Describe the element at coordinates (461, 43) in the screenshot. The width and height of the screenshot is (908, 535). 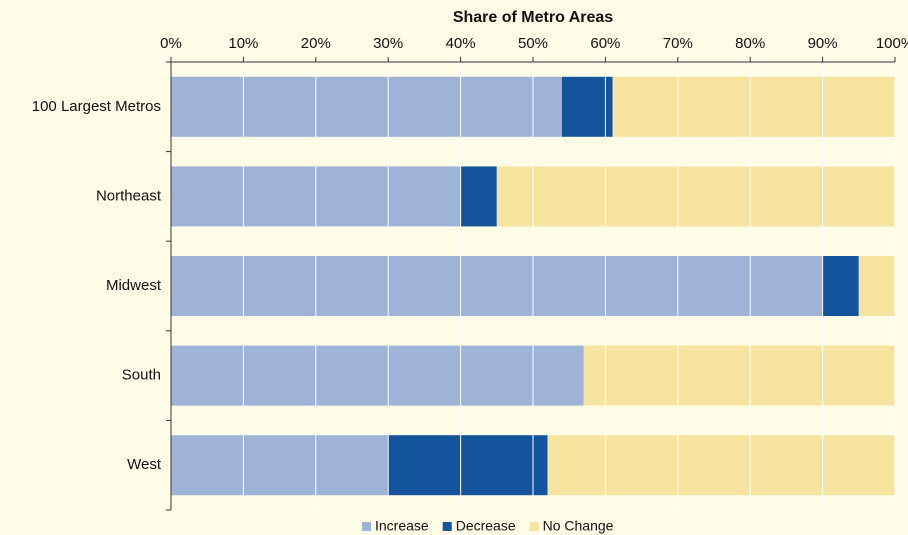
I see `x-tick-label: 40%` at that location.